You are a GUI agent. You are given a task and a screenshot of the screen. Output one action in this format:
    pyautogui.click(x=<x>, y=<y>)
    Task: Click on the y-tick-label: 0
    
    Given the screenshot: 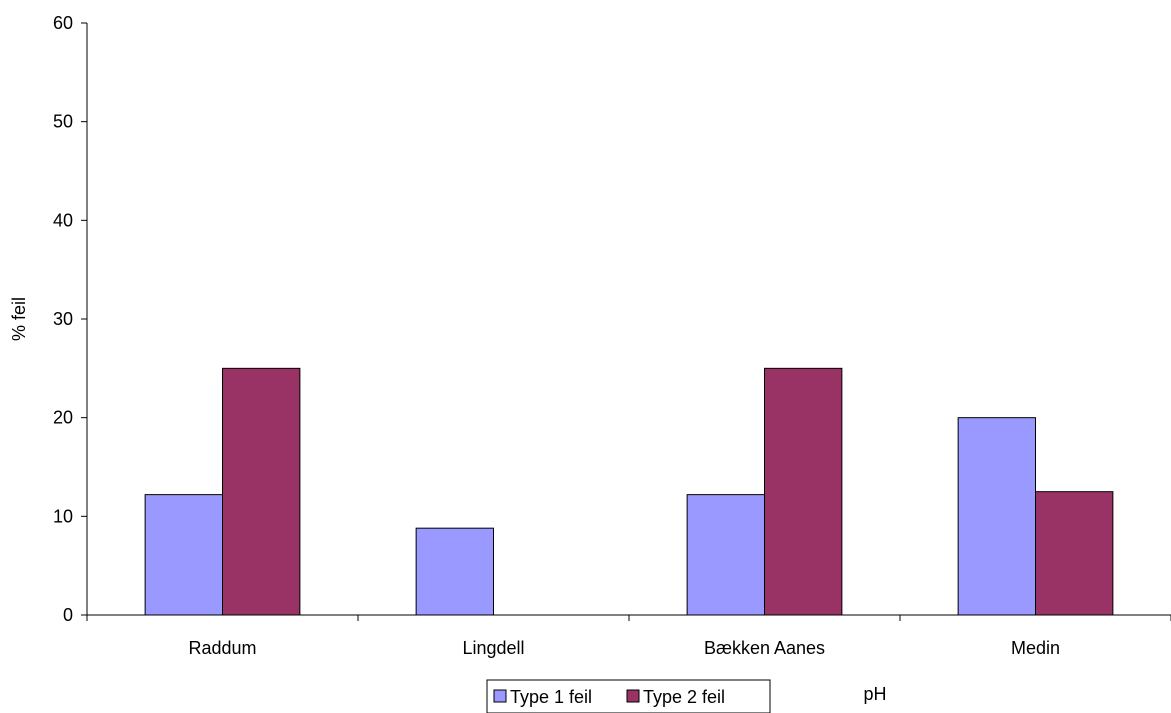 What is the action you would take?
    pyautogui.click(x=68, y=615)
    